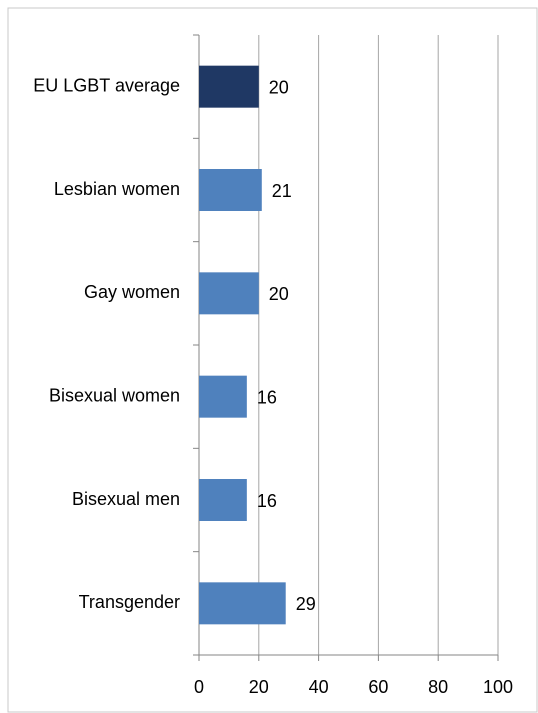  Describe the element at coordinates (378, 687) in the screenshot. I see `x-tick-label: 60` at that location.